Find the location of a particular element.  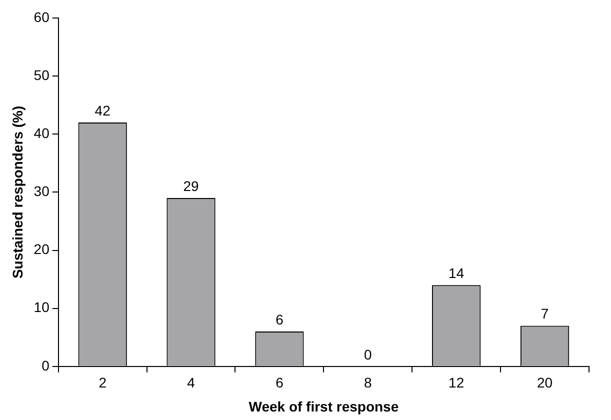

data-label: 6 is located at coordinates (280, 319).